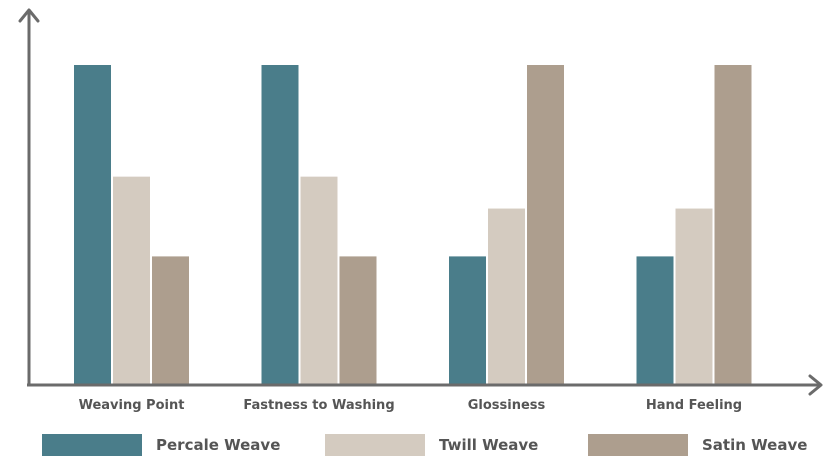  What do you see at coordinates (131, 280) in the screenshot?
I see `bar-twill-weave-weaving-point` at bounding box center [131, 280].